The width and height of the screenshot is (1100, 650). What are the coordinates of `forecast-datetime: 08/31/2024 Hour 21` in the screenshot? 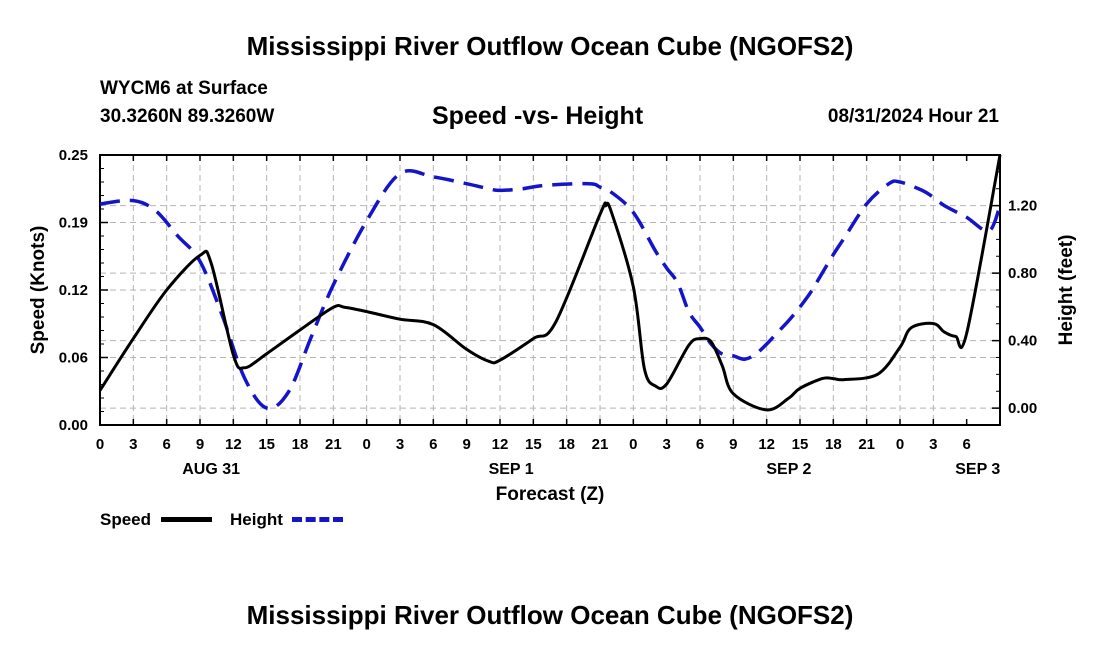 It's located at (913, 116).